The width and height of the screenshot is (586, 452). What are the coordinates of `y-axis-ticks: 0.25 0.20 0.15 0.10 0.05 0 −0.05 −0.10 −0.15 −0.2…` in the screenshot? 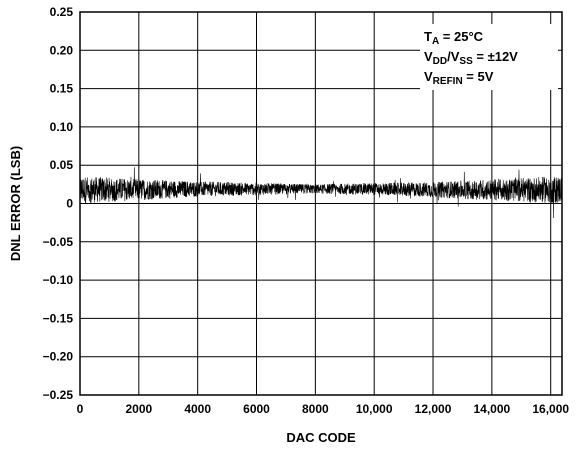 It's located at (58, 203).